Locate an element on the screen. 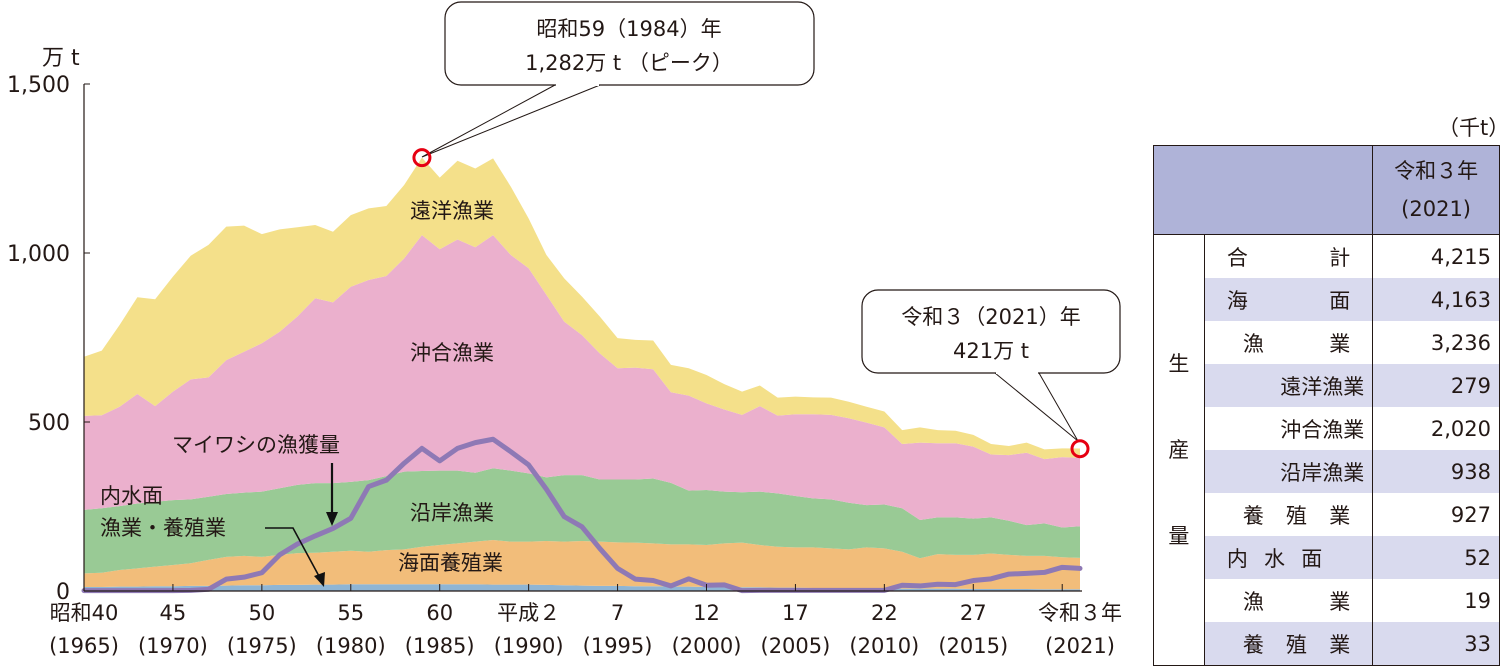 The height and width of the screenshot is (666, 1502). table-unit-label: （千t） is located at coordinates (1470, 128).